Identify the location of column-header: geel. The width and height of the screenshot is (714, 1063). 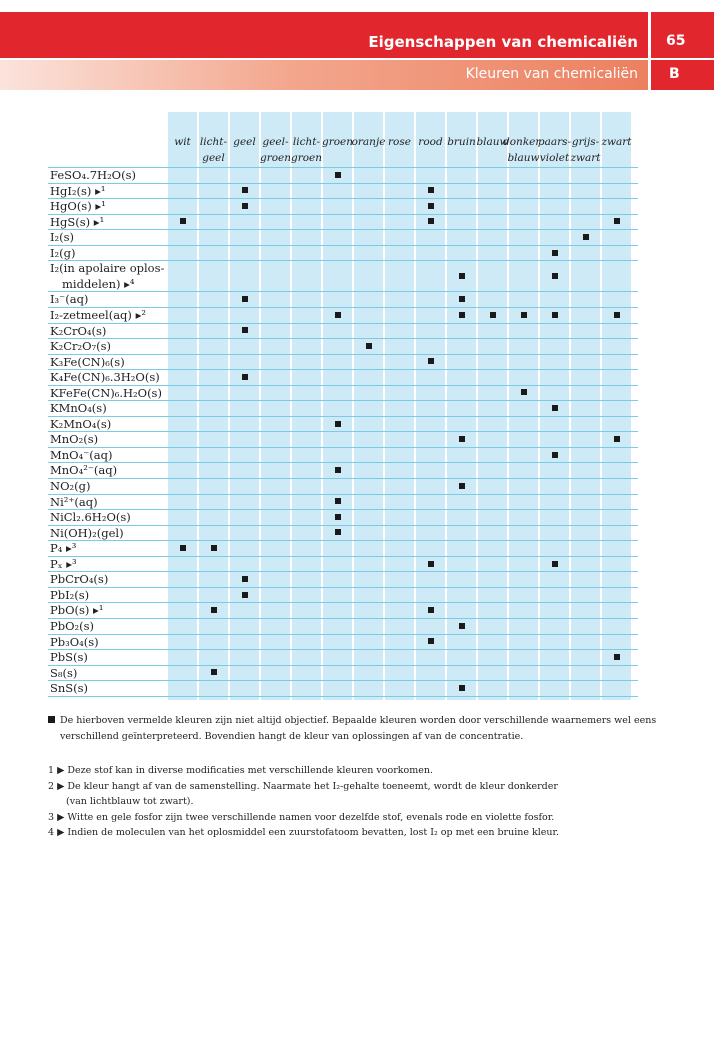
(244, 142).